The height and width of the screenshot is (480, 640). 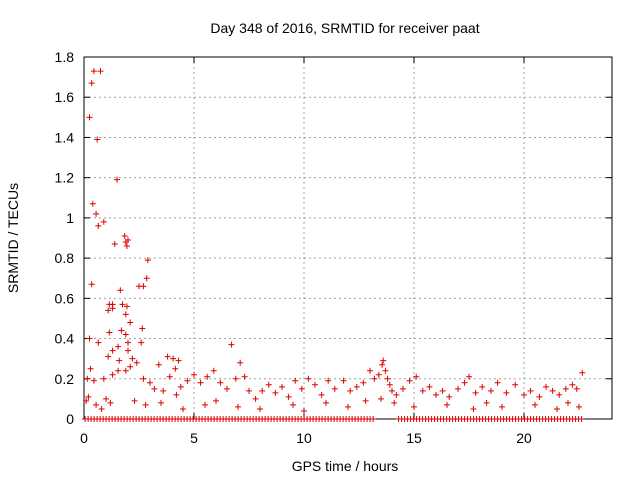 What do you see at coordinates (70, 218) in the screenshot?
I see `y-tick-label: 1` at bounding box center [70, 218].